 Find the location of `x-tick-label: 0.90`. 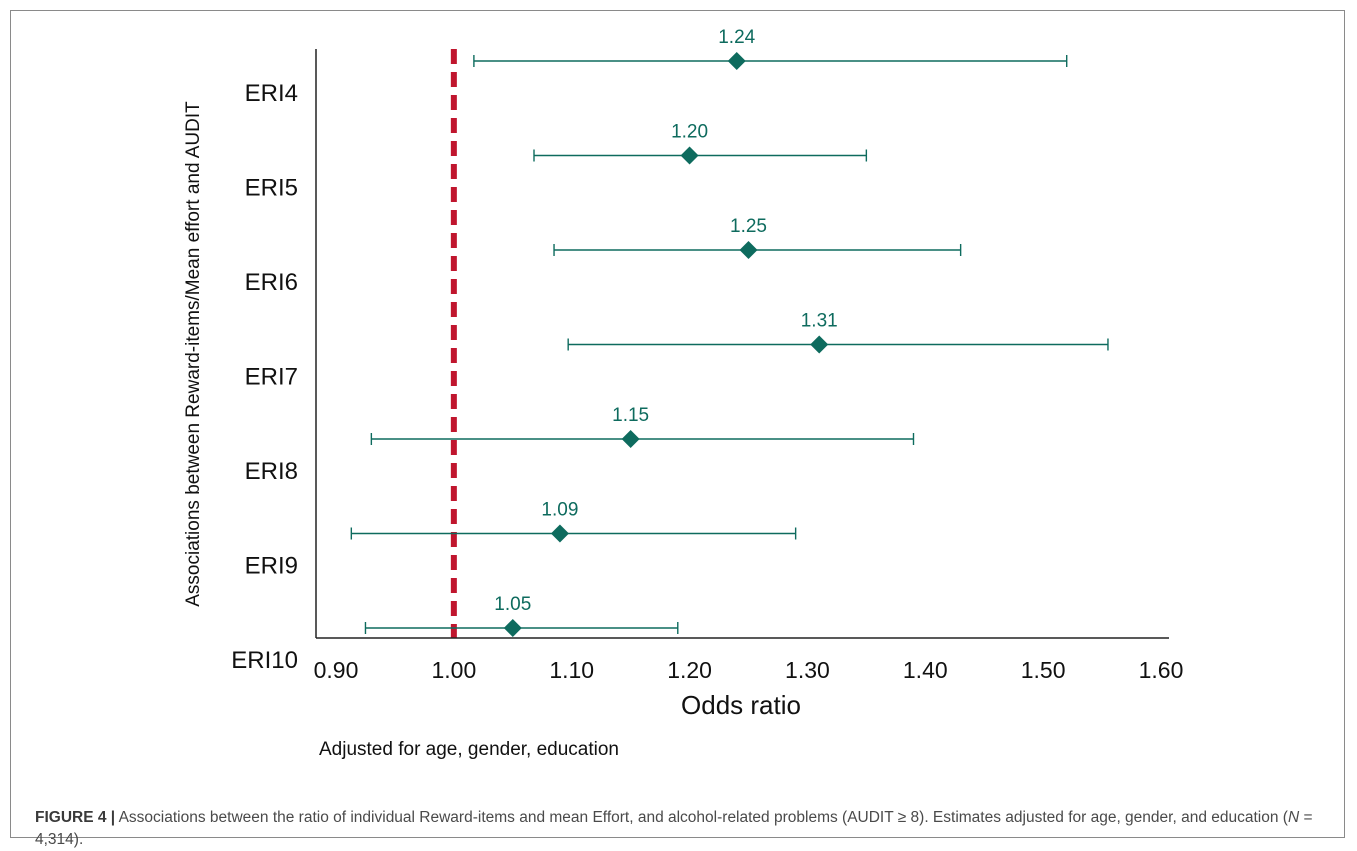

x-tick-label: 0.90 is located at coordinates (336, 670).